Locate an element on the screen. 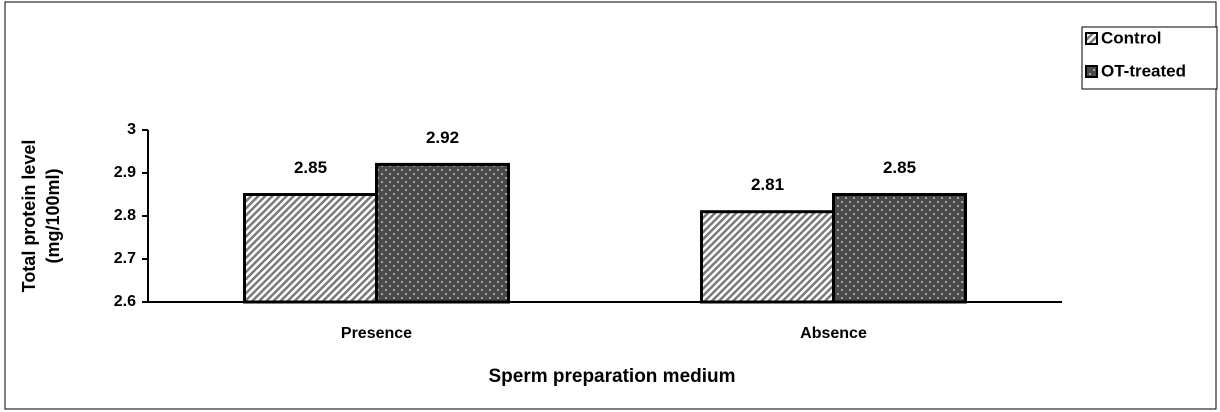 Image resolution: width=1220 pixels, height=412 pixels. y-tick-label: 2.9 is located at coordinates (125, 172).